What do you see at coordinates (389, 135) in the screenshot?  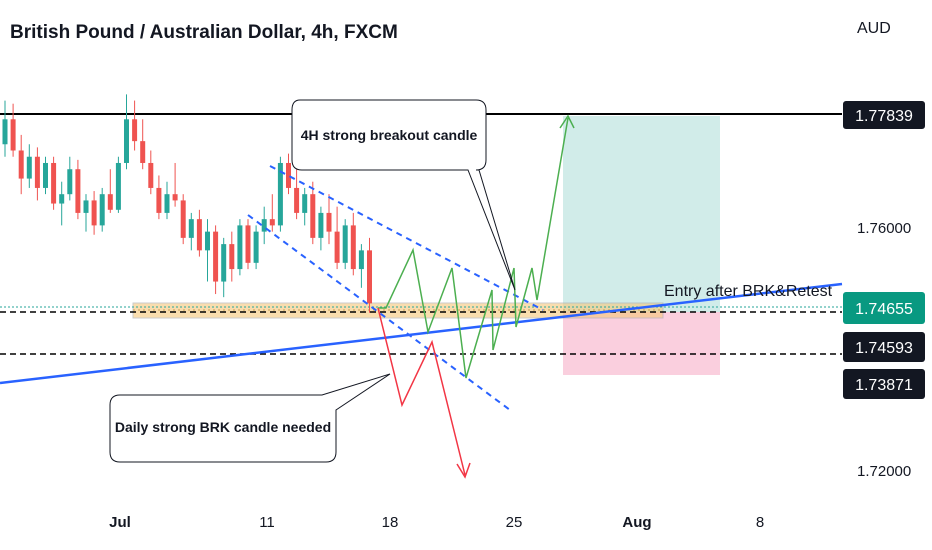 I see `callout-breakout-text: 4H strong breakout candle` at bounding box center [389, 135].